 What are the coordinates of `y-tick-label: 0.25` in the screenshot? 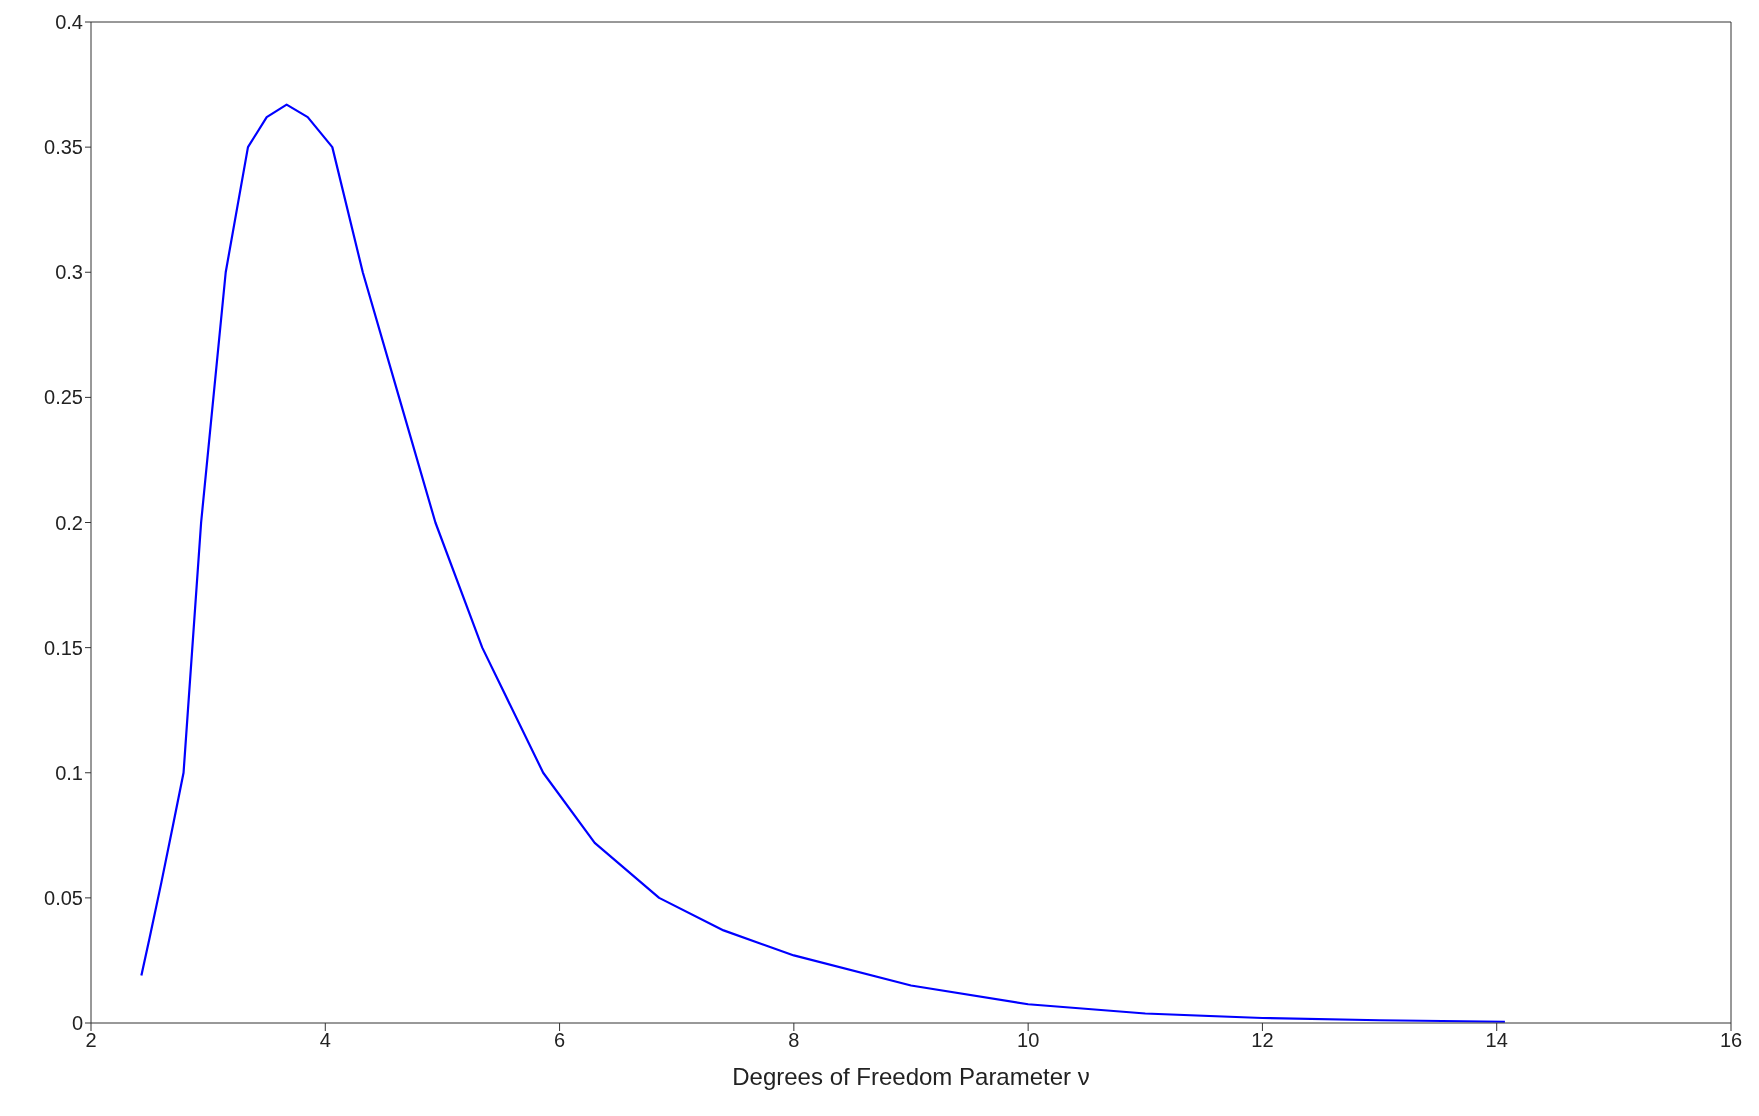 It's located at (63, 397).